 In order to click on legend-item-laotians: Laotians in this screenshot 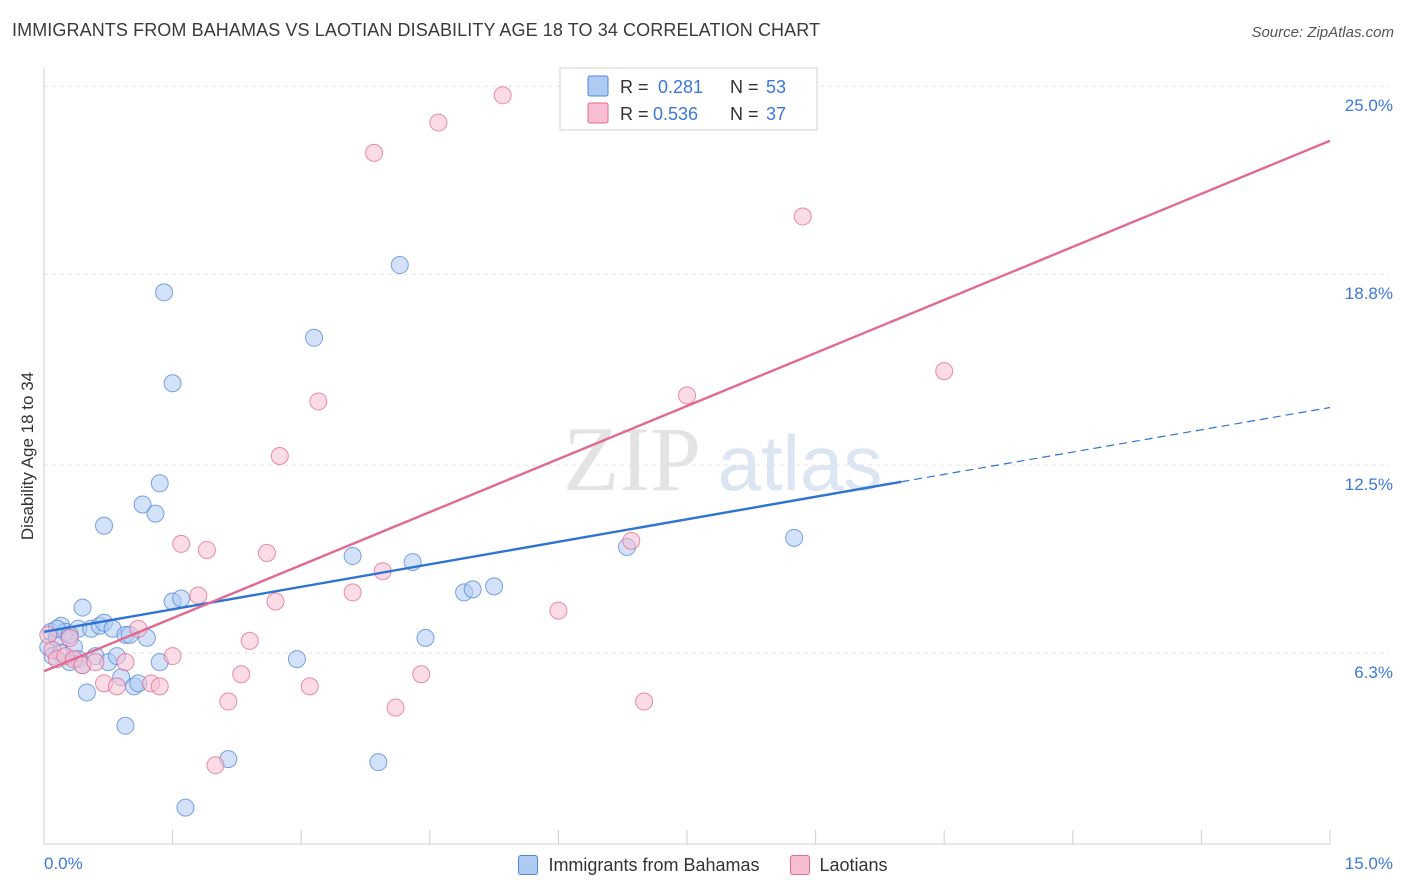, I will do `click(838, 865)`.